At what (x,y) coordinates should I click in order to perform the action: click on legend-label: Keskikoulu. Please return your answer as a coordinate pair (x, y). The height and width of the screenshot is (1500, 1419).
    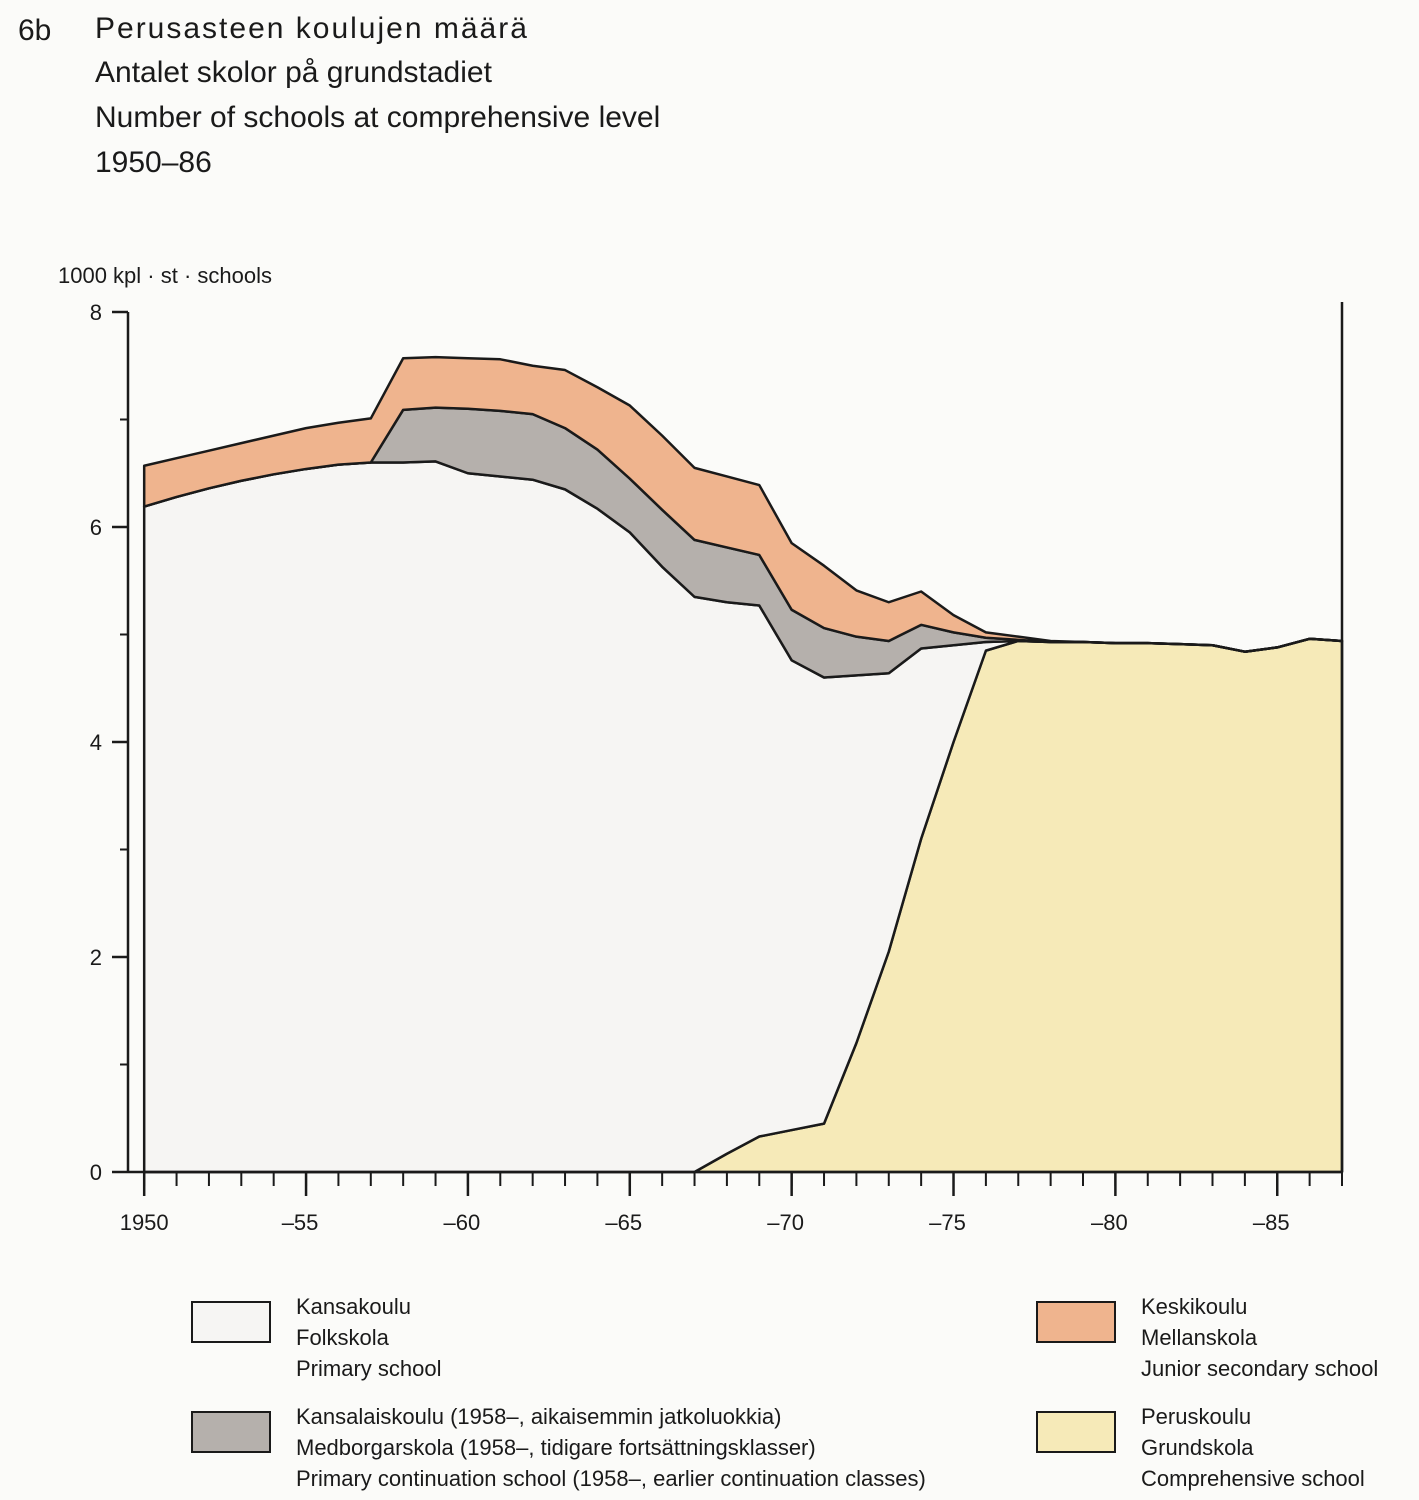
    Looking at the image, I should click on (1194, 1306).